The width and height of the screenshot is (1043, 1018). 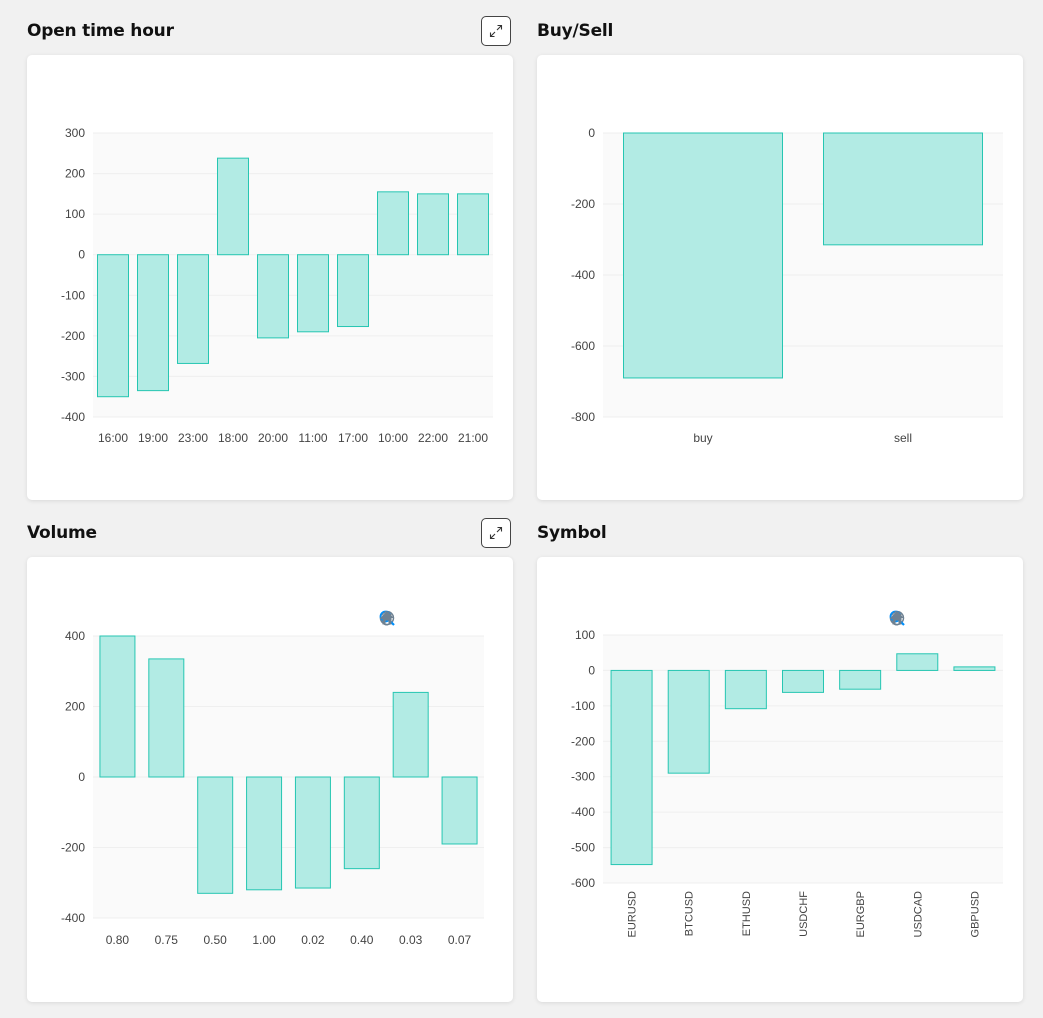 I want to click on x-tick-label: 10:00, so click(x=393, y=438).